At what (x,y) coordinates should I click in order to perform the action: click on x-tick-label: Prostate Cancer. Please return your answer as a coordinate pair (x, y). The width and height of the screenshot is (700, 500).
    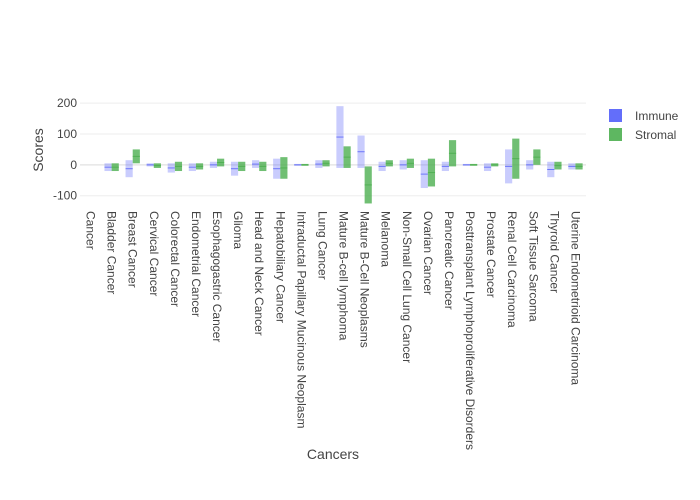
    Looking at the image, I should click on (491, 254).